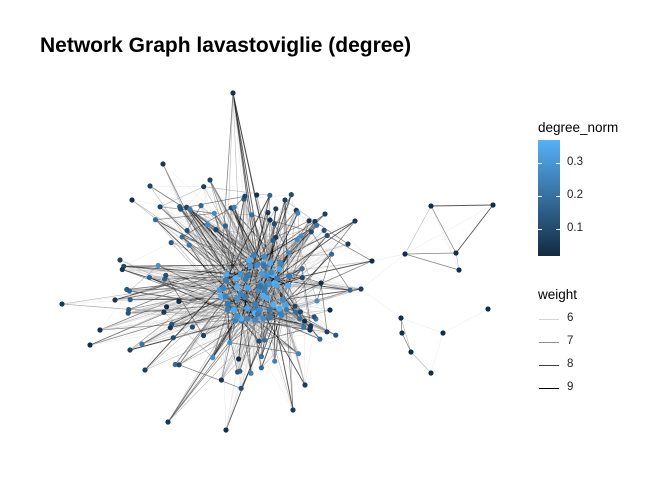  What do you see at coordinates (575, 162) in the screenshot?
I see `color-legend-tick-label: 0.3` at bounding box center [575, 162].